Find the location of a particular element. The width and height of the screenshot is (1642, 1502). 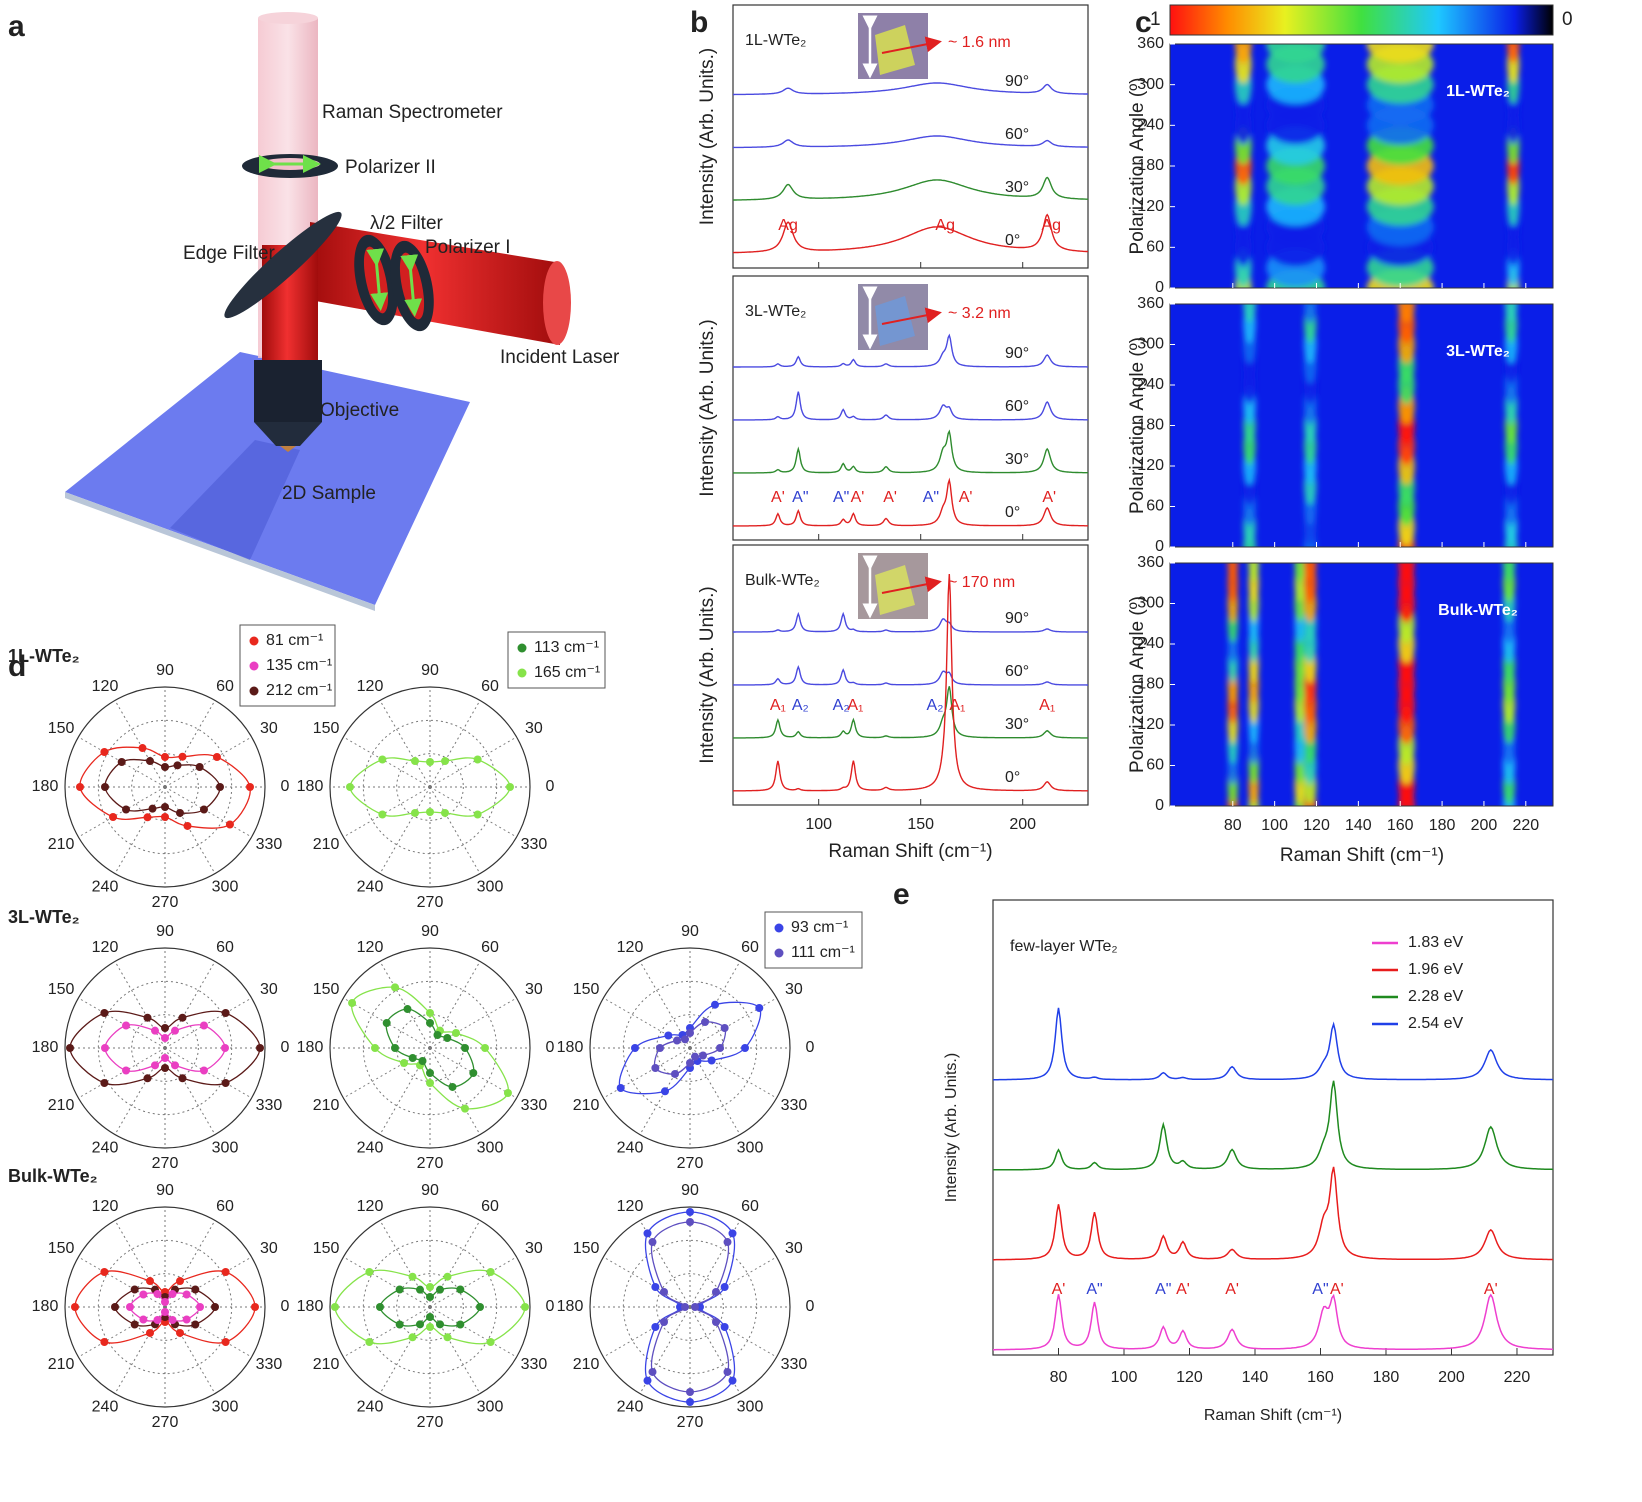

heatmap-background is located at coordinates (1361, 684).